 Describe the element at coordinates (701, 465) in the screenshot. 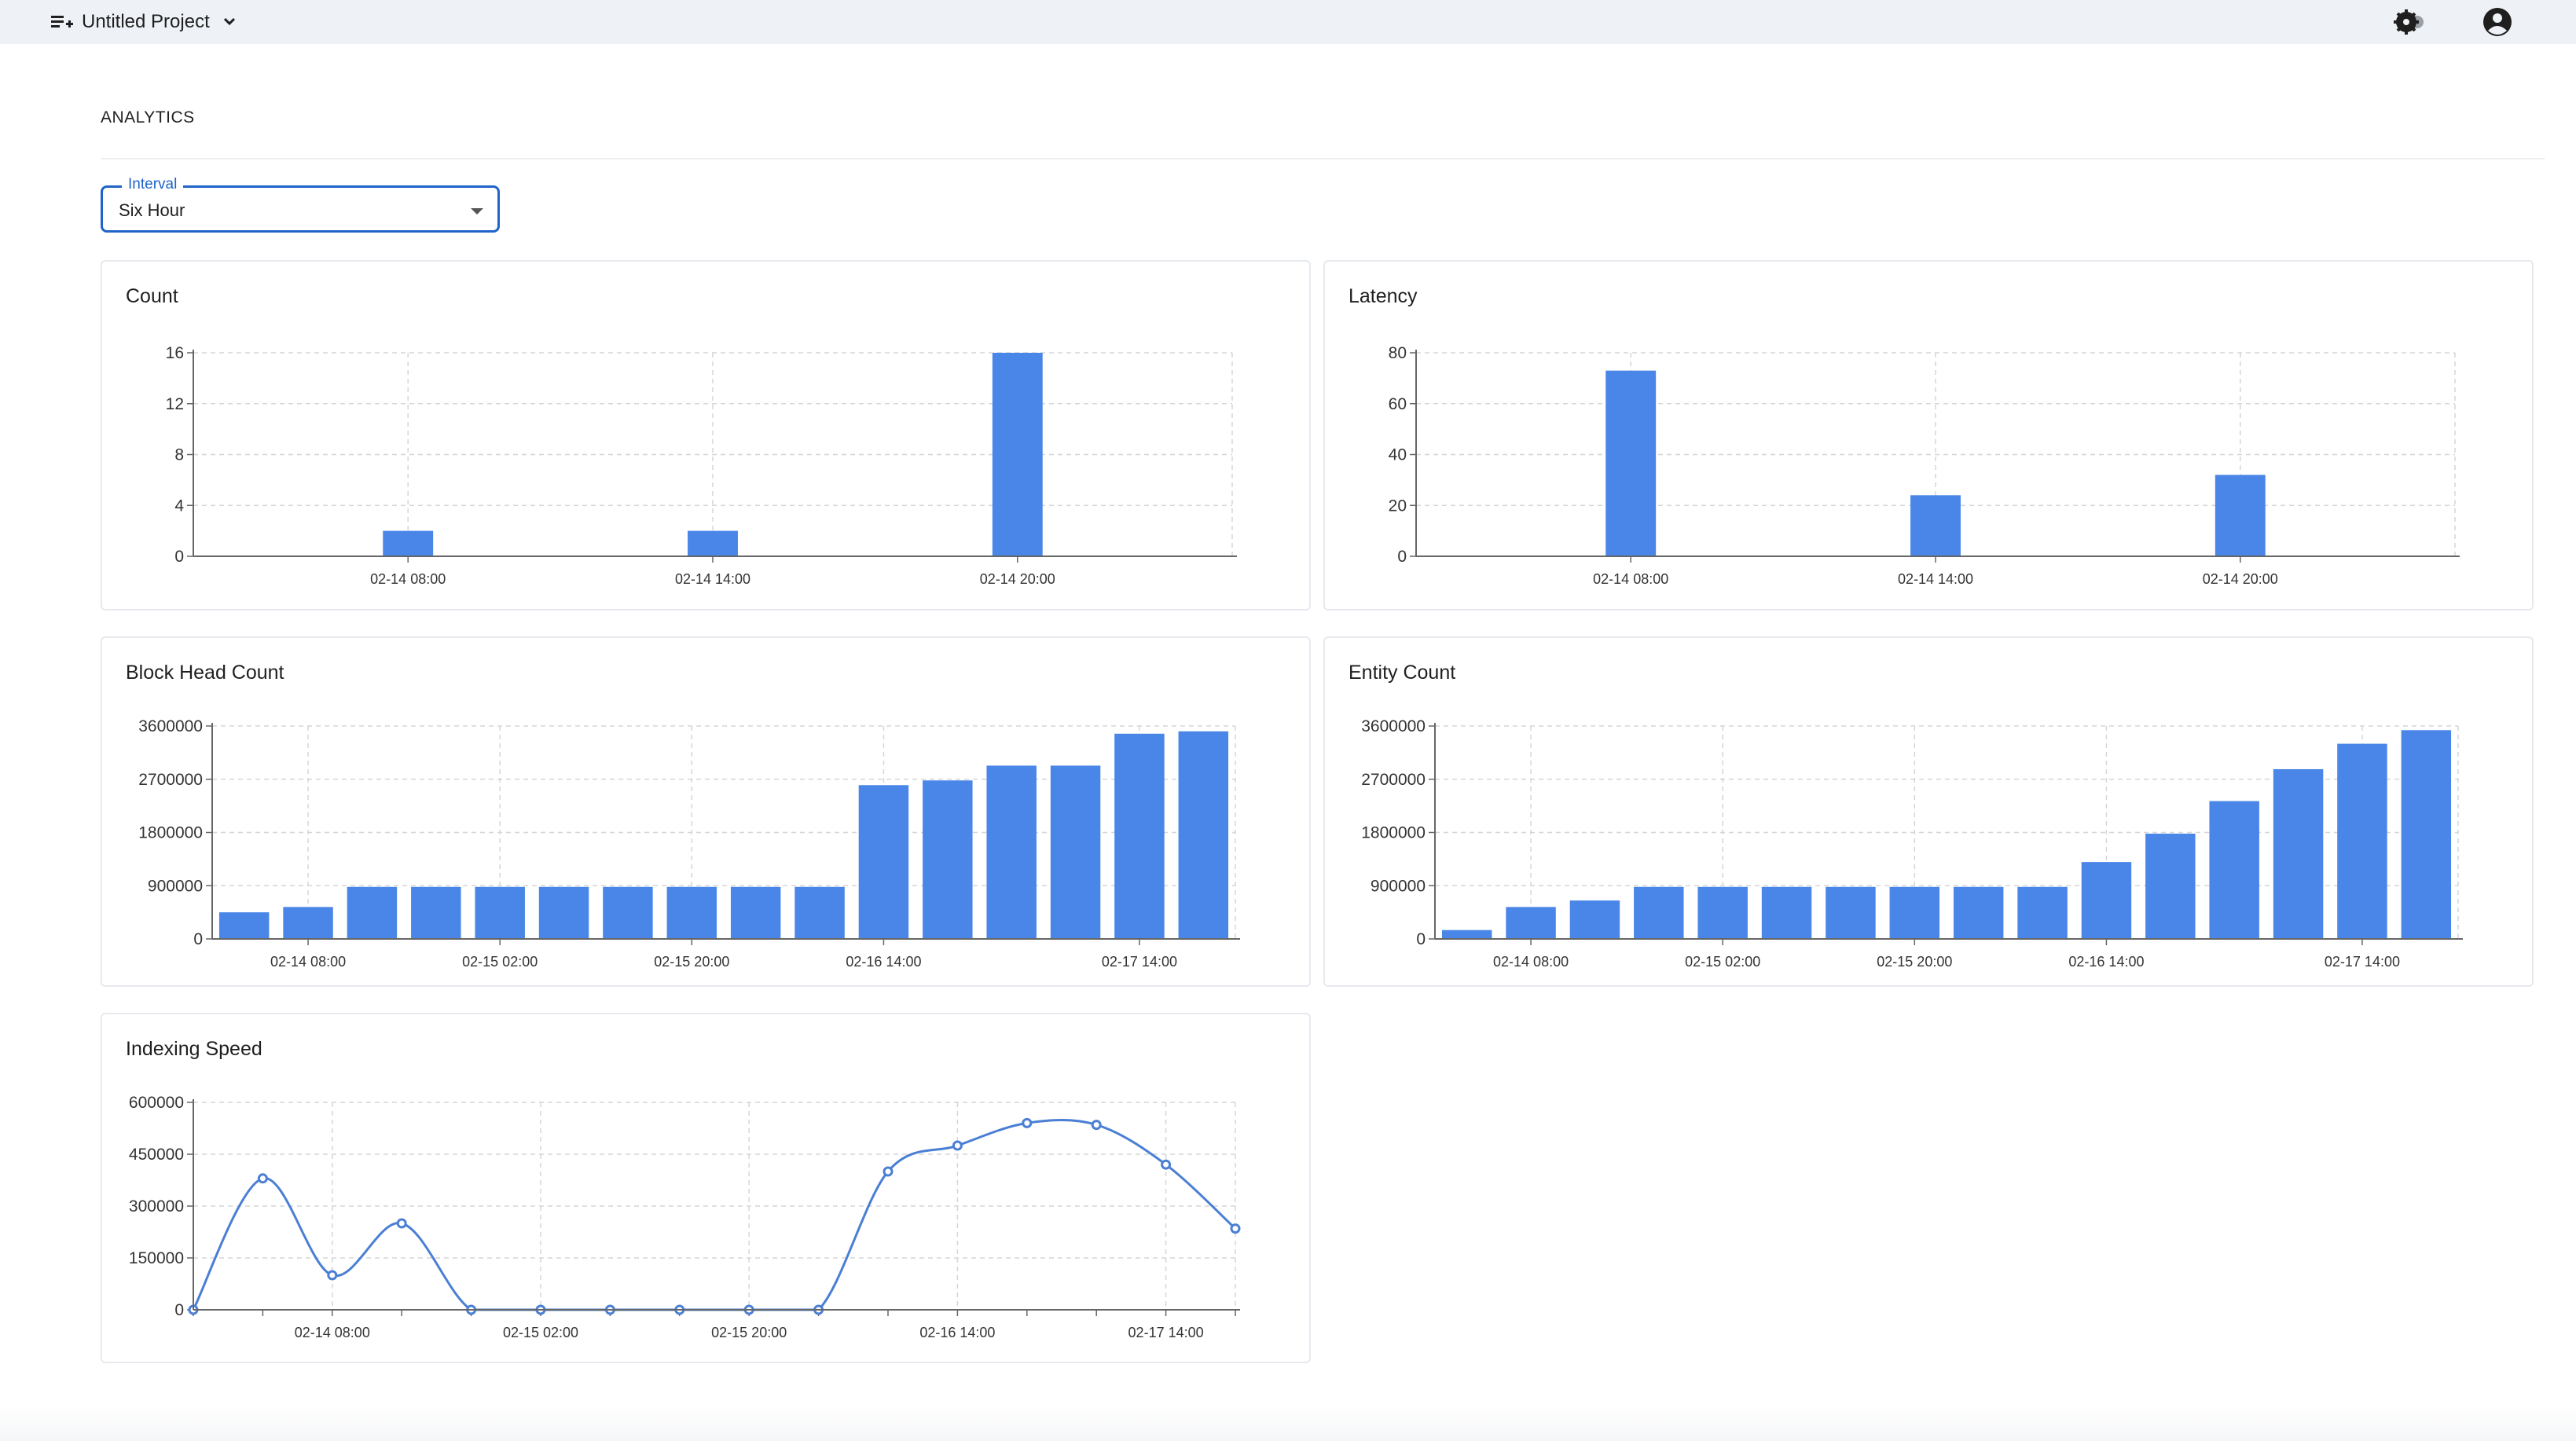

I see `count-chart: 0 4 8 12 16 02-14 08:00 02-14 14:00 02-14 20:00` at that location.